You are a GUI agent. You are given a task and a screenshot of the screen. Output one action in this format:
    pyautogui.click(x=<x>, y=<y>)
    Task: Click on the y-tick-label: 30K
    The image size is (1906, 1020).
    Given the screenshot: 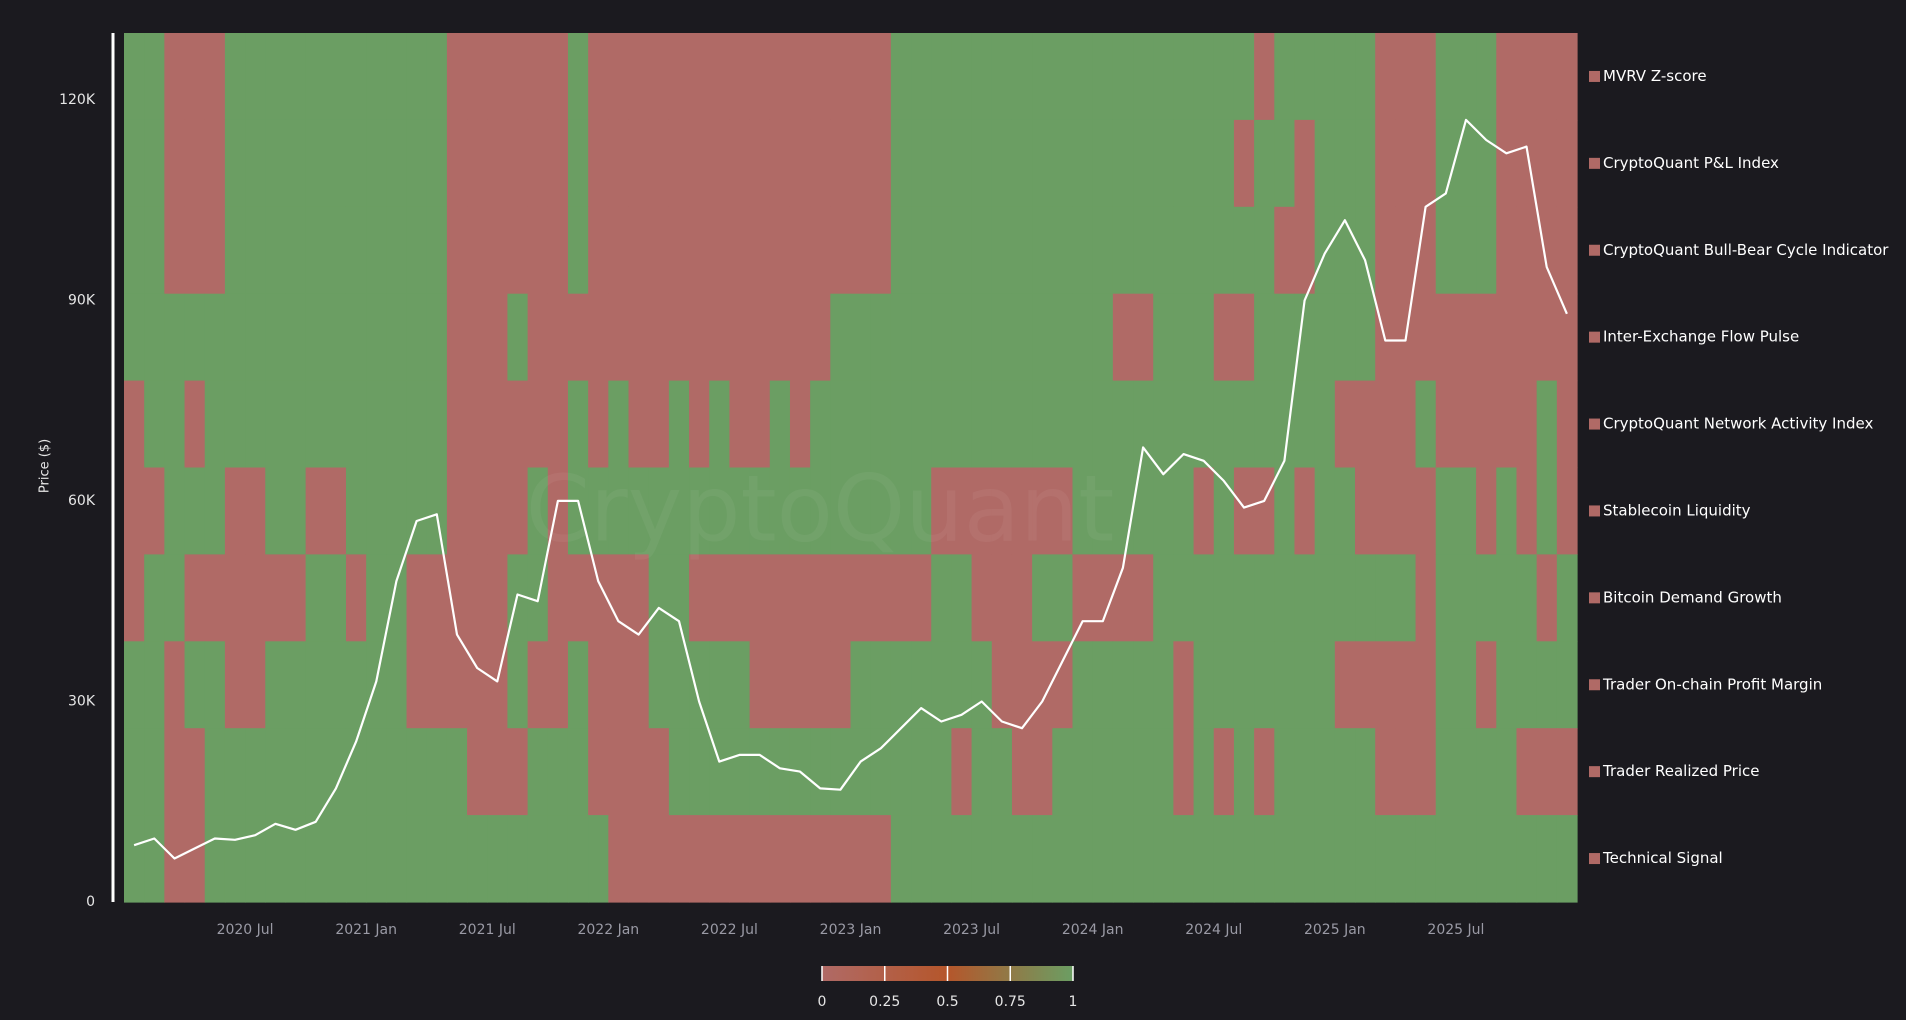 What is the action you would take?
    pyautogui.click(x=82, y=701)
    